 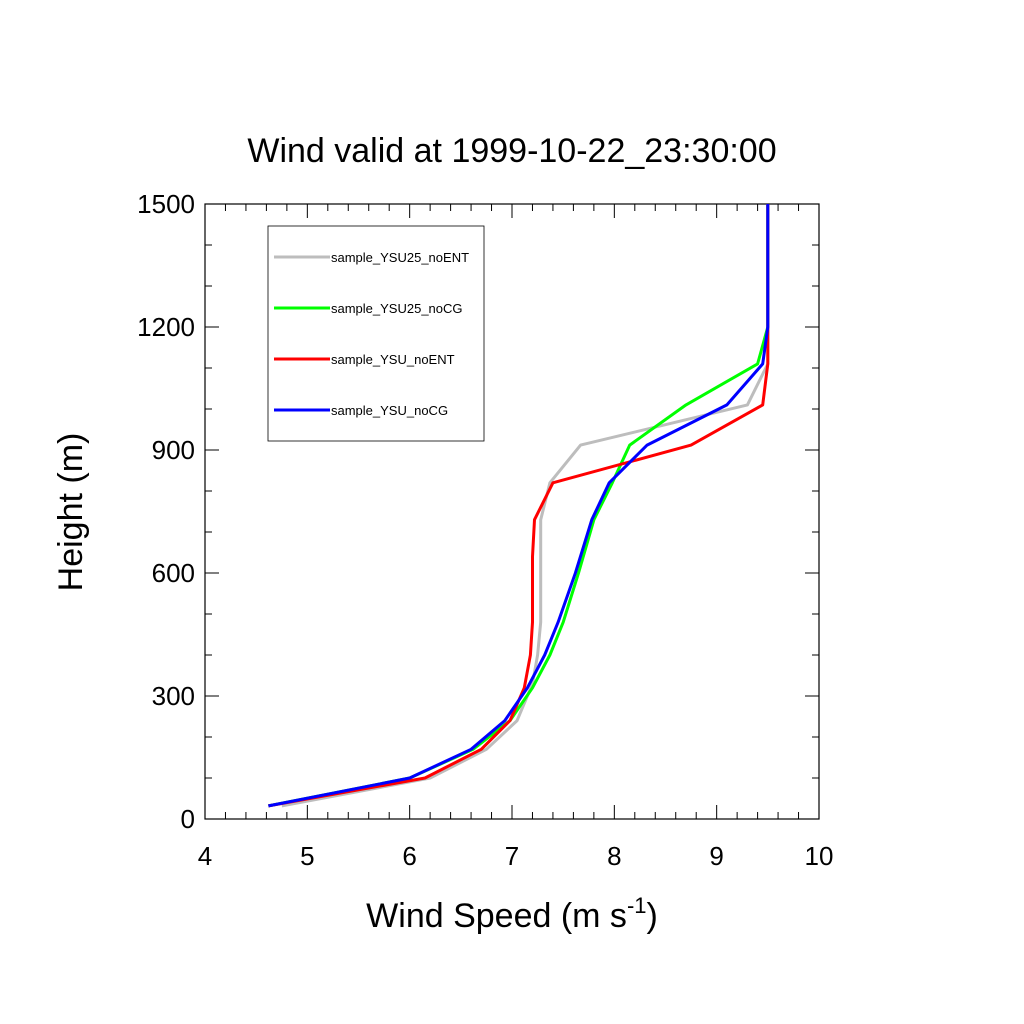 What do you see at coordinates (188, 819) in the screenshot?
I see `y-tick-label: 0` at bounding box center [188, 819].